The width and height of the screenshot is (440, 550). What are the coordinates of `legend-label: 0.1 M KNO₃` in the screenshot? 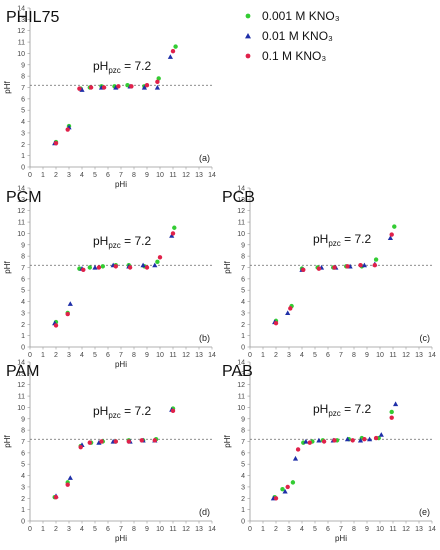 It's located at (294, 56).